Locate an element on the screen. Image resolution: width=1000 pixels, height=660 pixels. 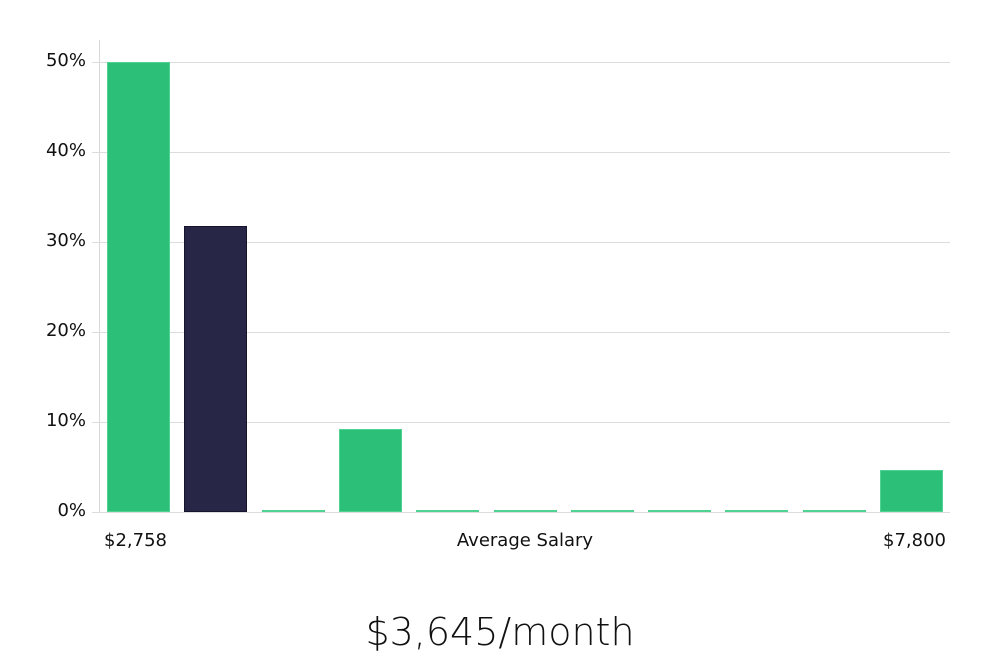
y-tick-label: 0% is located at coordinates (71, 510).